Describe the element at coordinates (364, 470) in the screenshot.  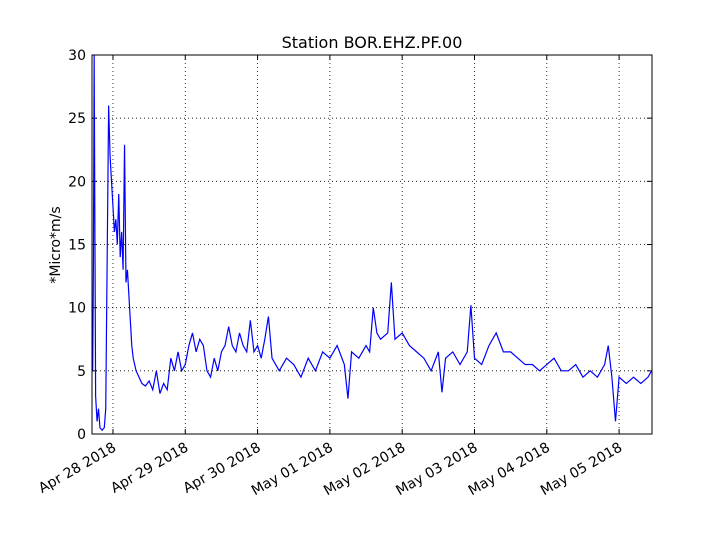
I see `x-tick-label: May 02 2018` at that location.